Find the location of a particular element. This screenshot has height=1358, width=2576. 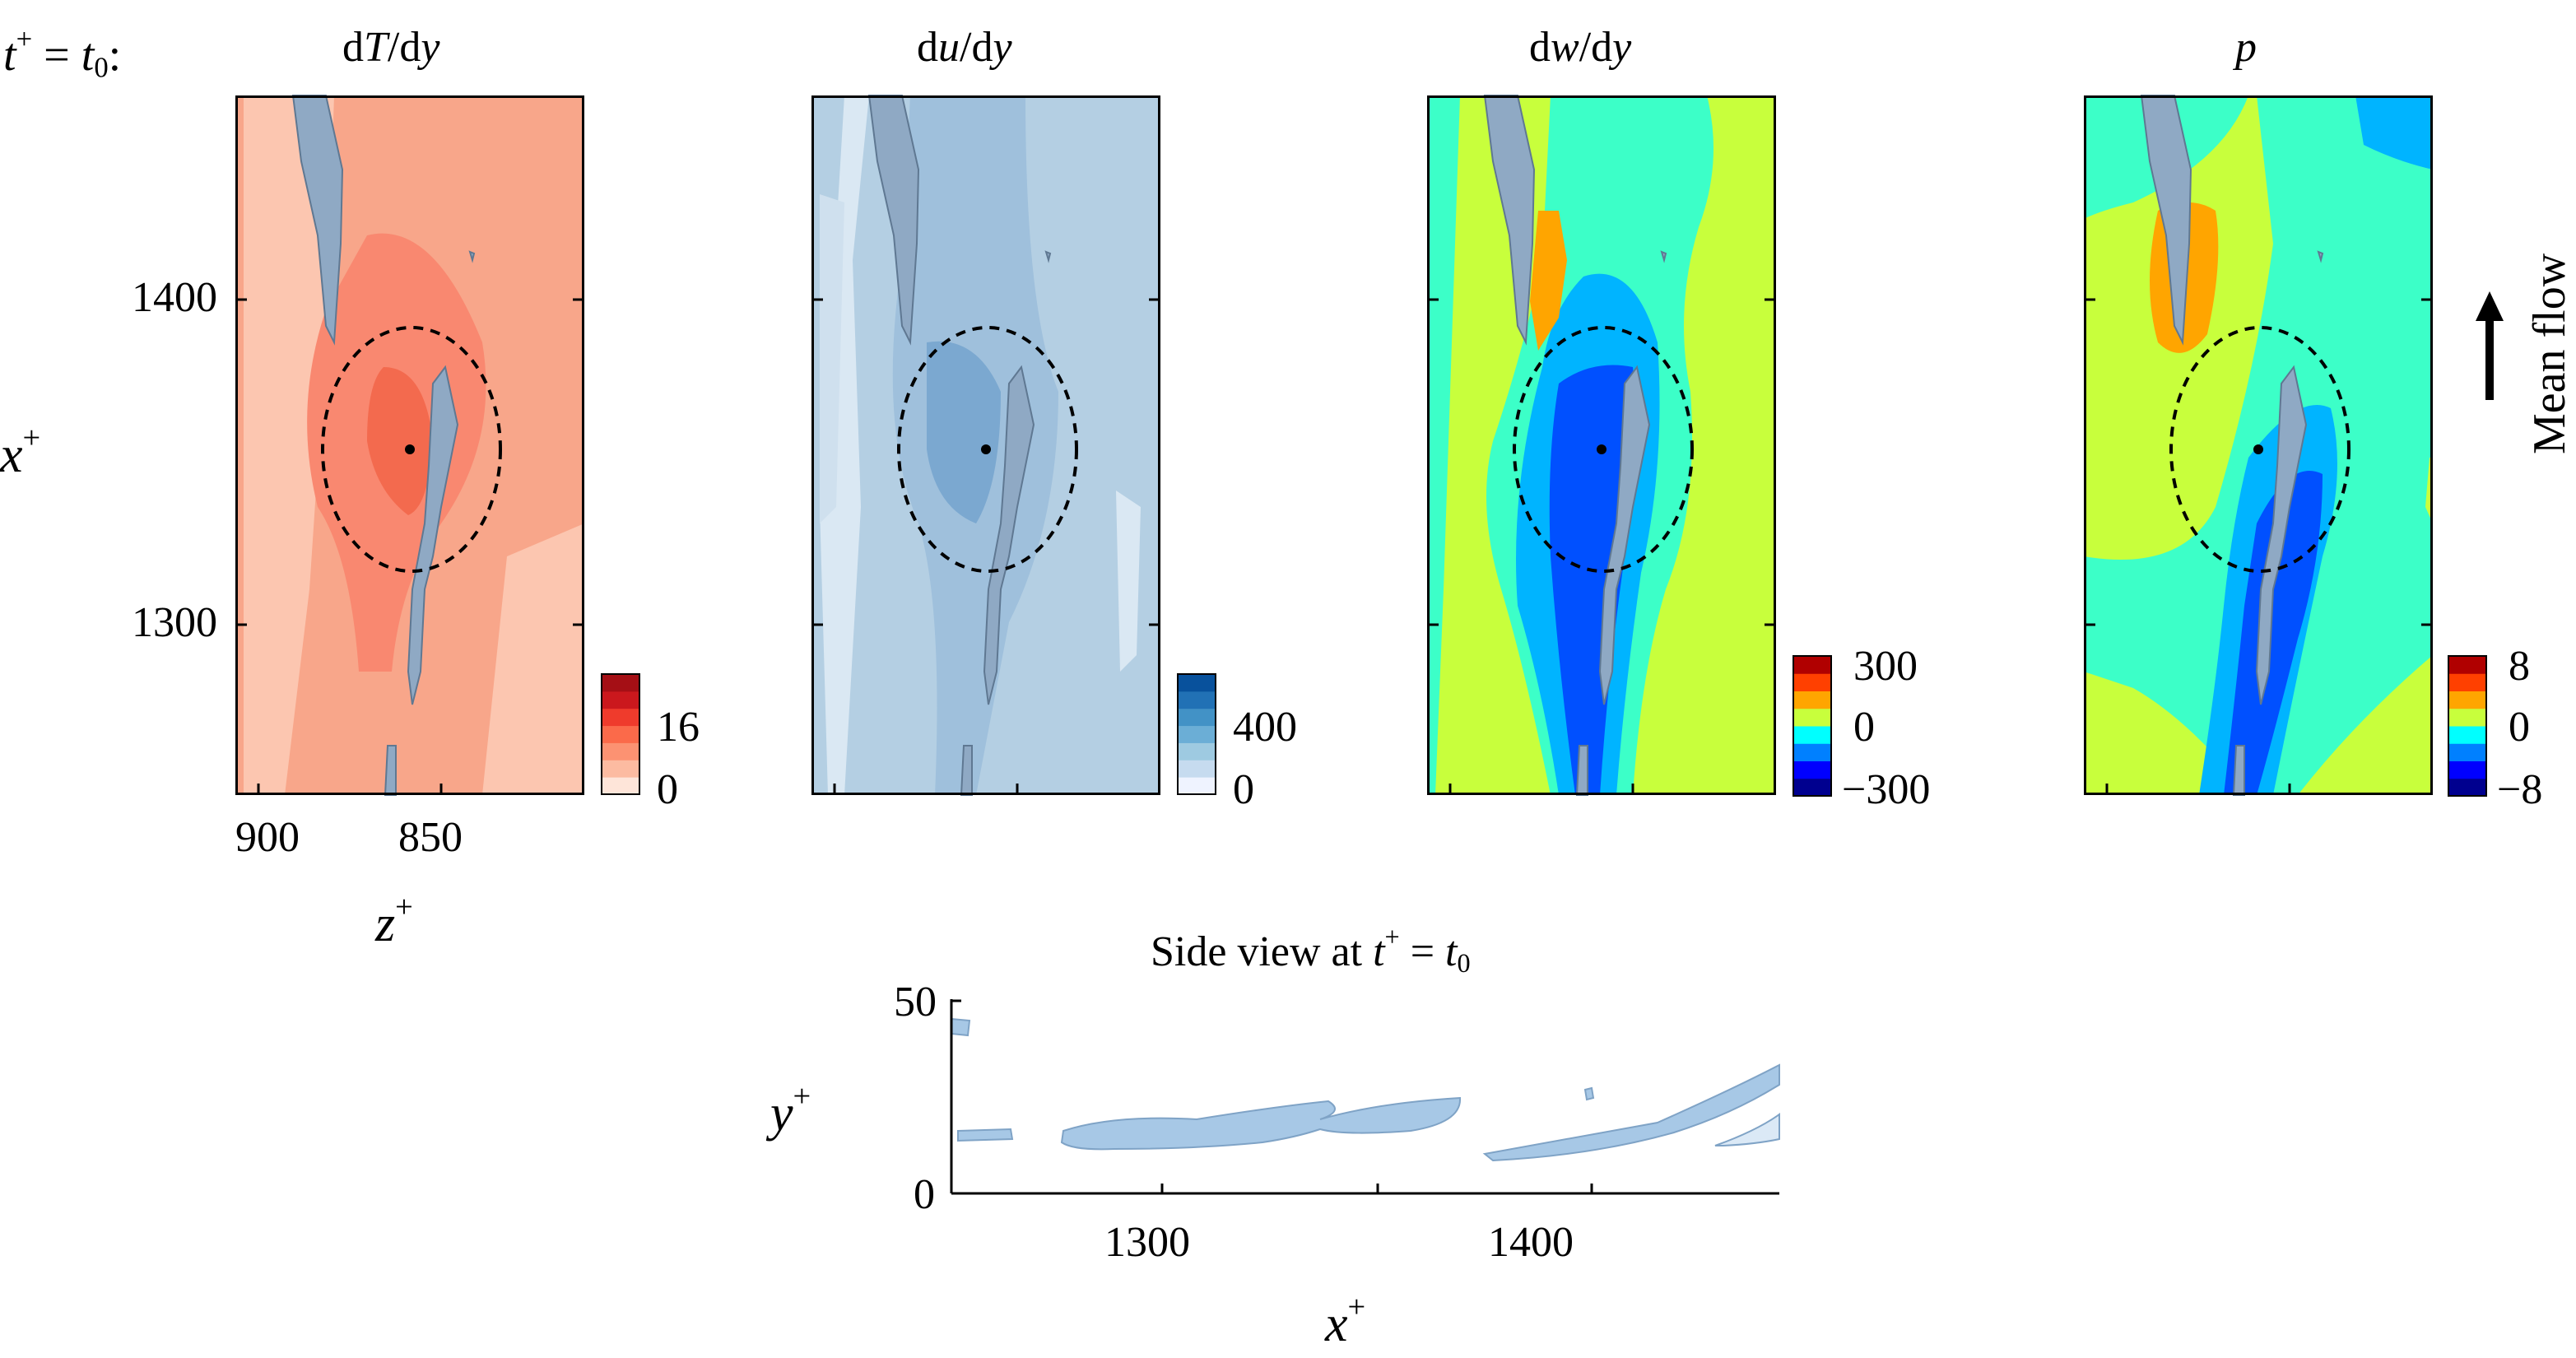

side-view-title: Side view at t+ = t0 is located at coordinates (1311, 950).